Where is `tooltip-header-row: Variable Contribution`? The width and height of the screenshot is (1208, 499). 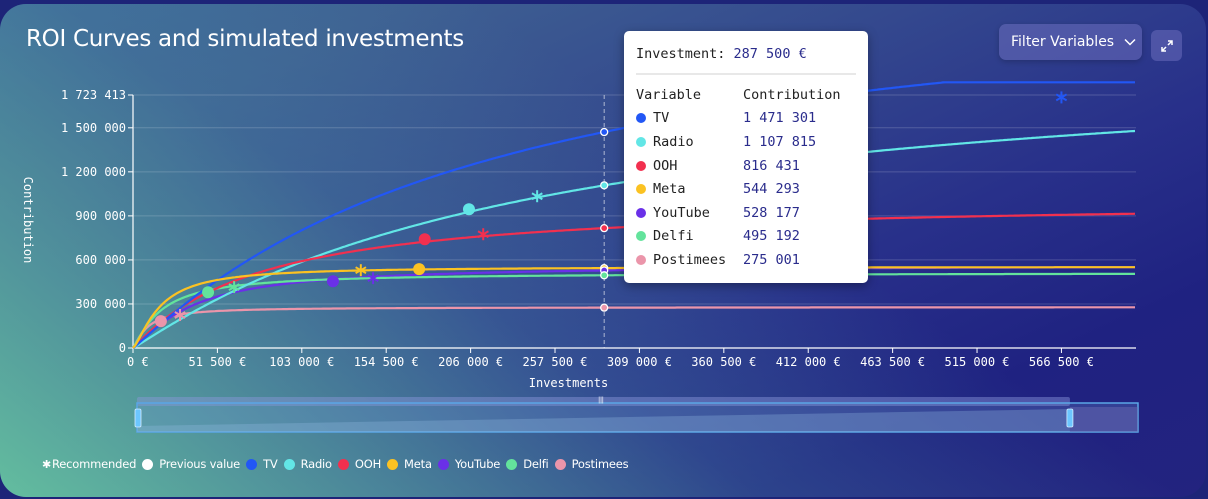
tooltip-header-row: Variable Contribution is located at coordinates (746, 95).